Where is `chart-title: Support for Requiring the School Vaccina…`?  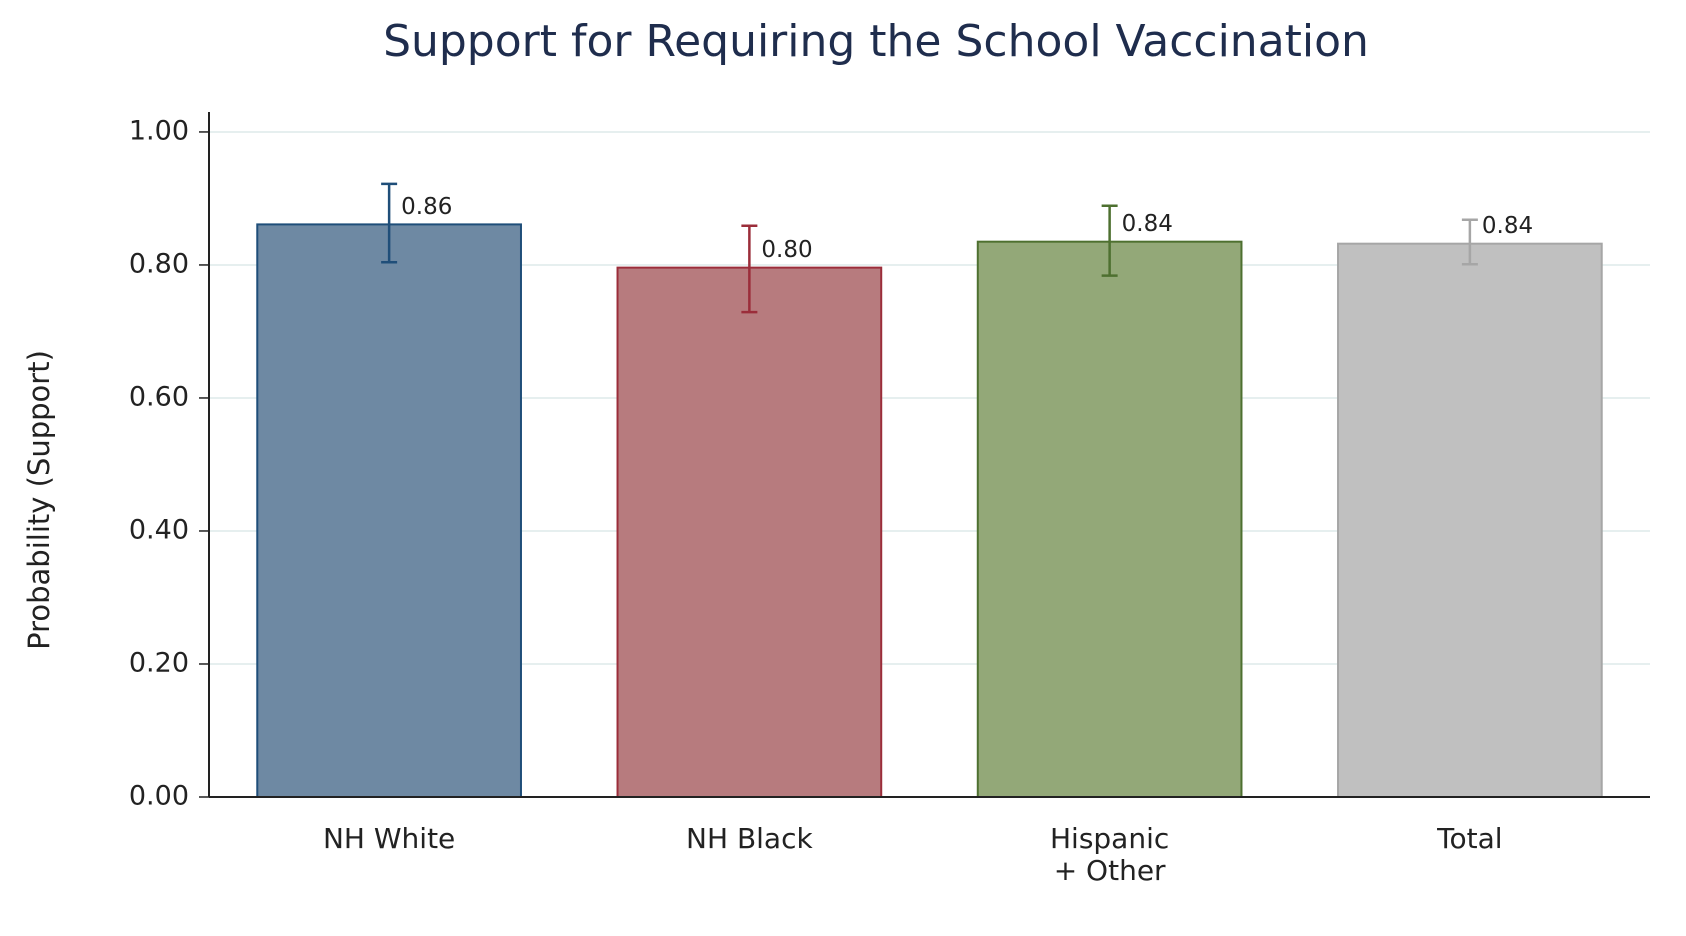 chart-title: Support for Requiring the School Vaccina… is located at coordinates (876, 41).